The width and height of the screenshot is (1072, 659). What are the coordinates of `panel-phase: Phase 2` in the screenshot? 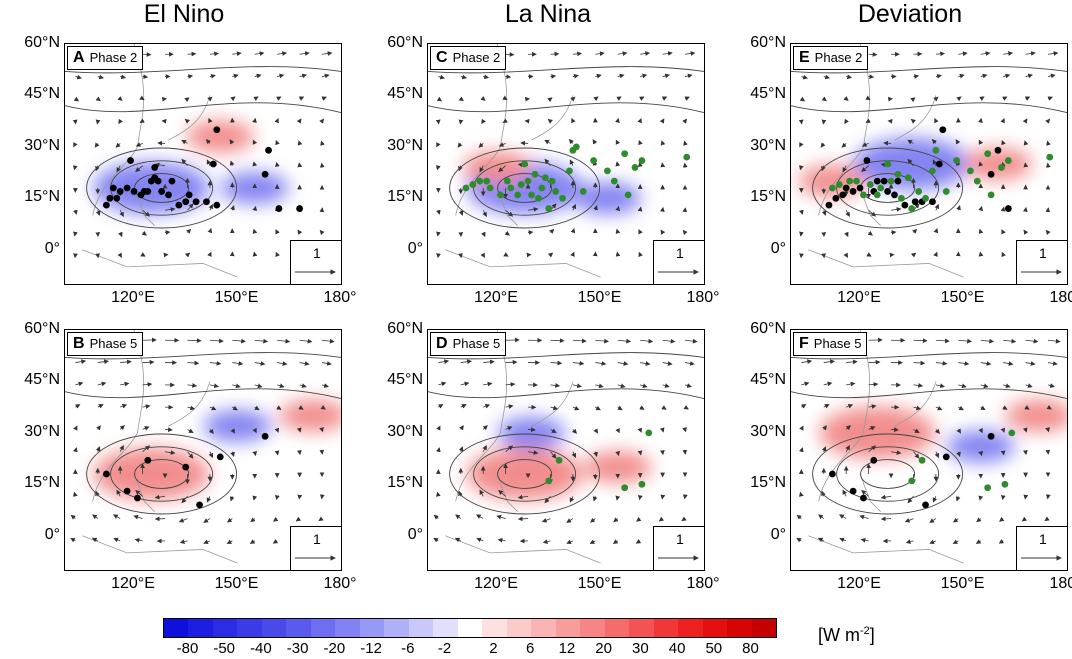 It's located at (476, 57).